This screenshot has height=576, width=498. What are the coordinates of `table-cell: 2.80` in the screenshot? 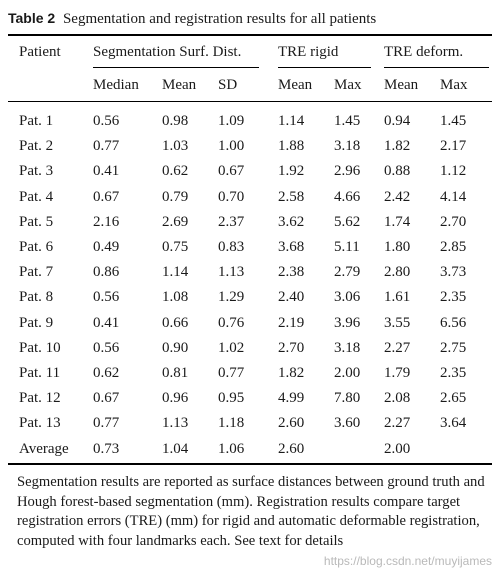 It's located at (397, 272).